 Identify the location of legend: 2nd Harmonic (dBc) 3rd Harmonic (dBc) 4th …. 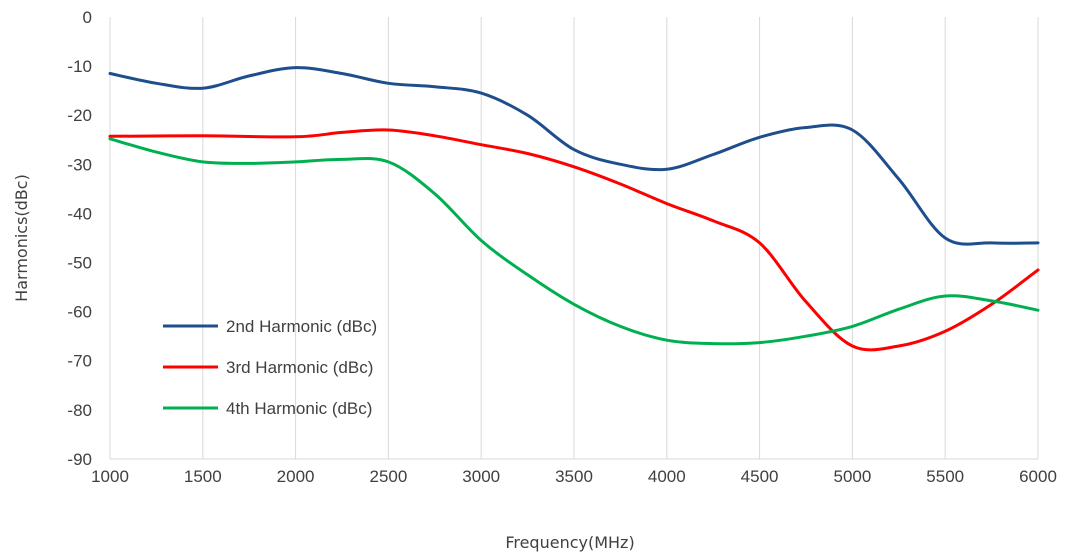
(270, 367).